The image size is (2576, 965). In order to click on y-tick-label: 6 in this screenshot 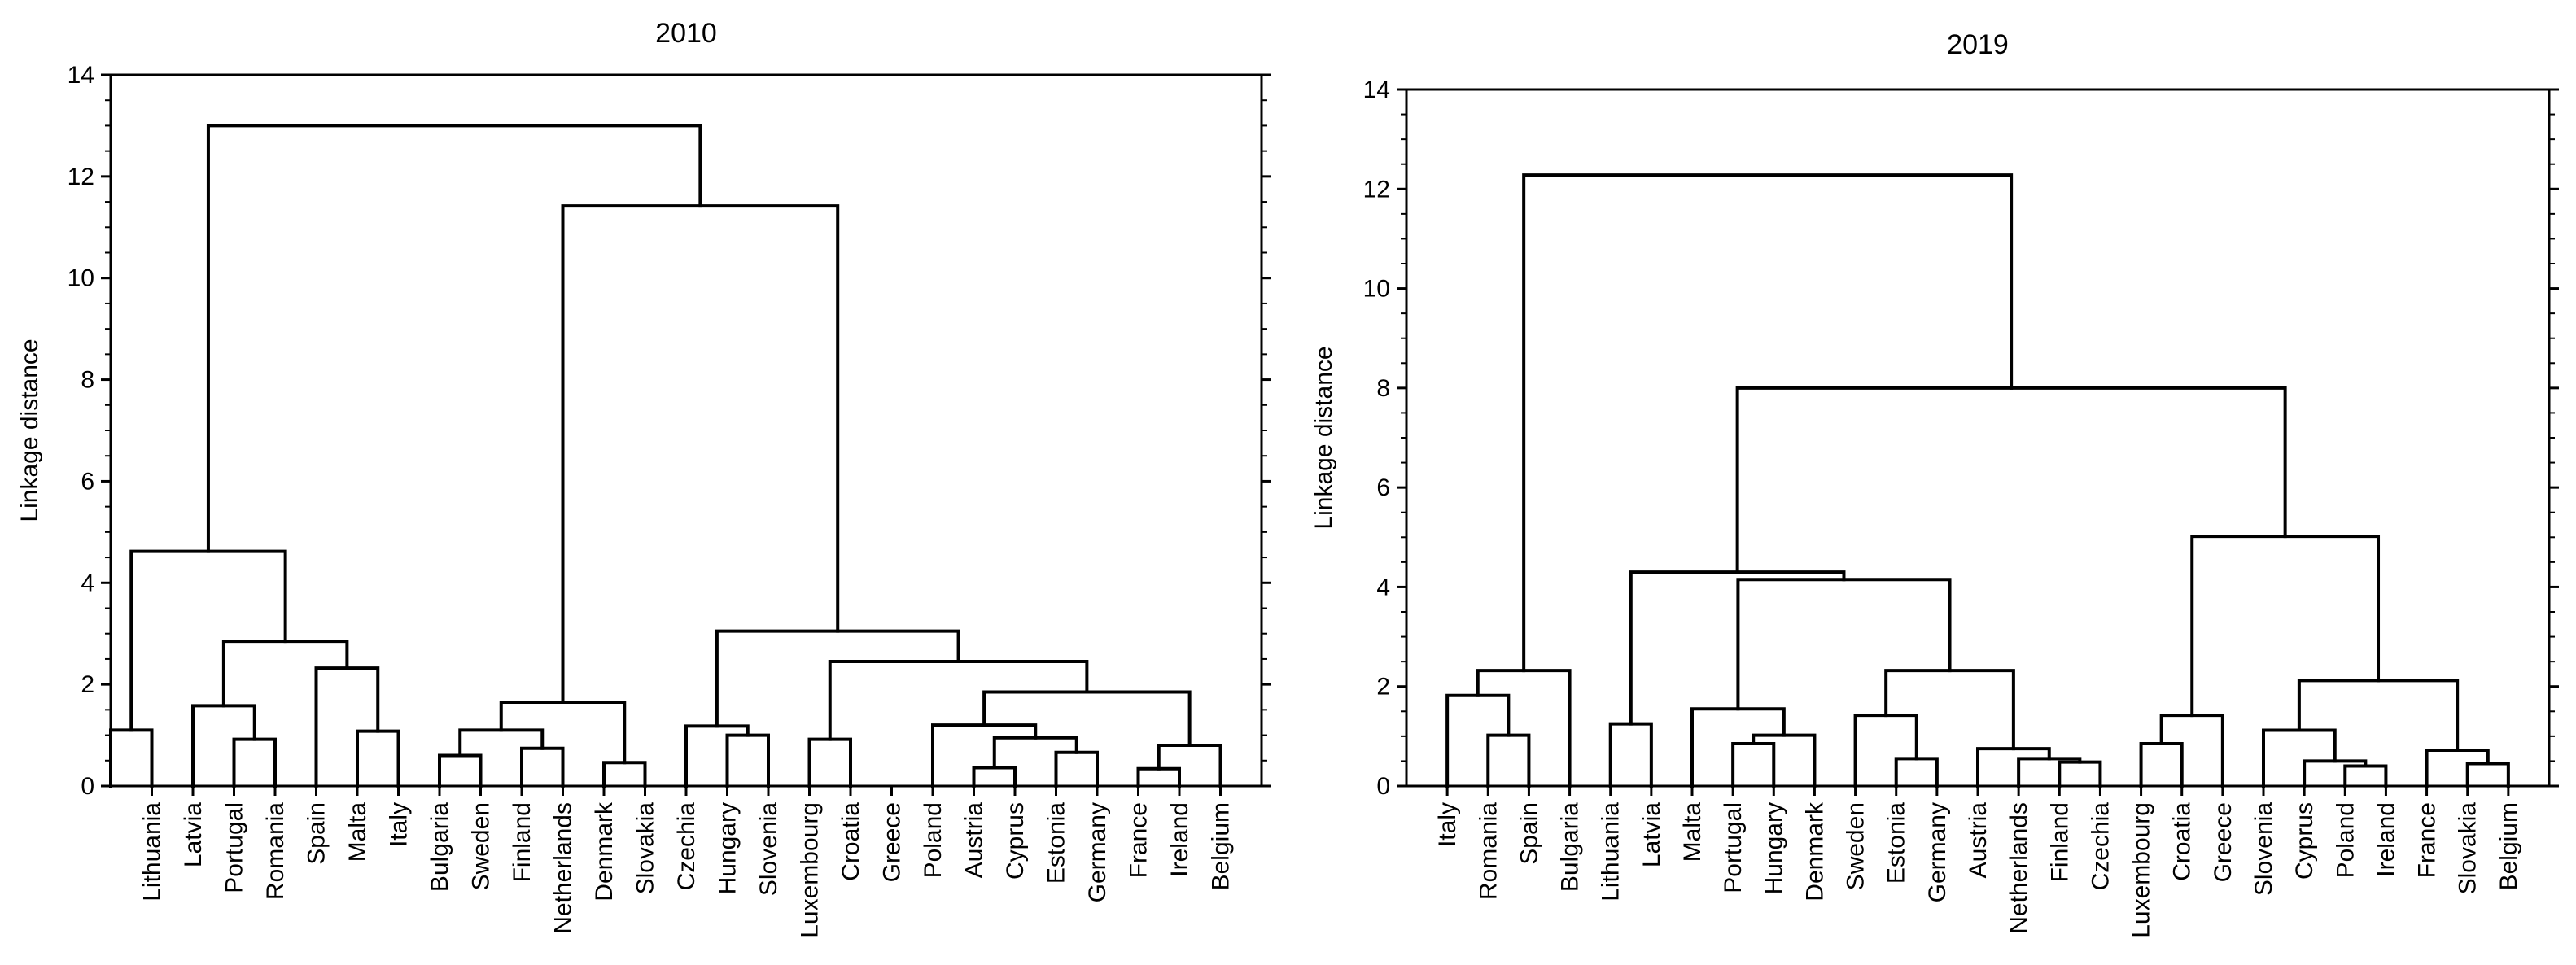, I will do `click(87, 482)`.